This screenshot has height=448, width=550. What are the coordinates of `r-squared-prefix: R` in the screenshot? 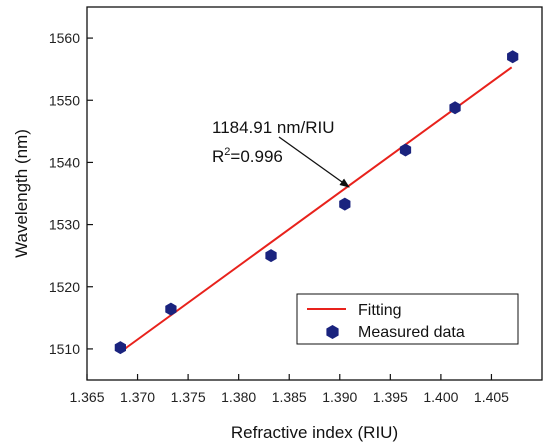 It's located at (218, 156).